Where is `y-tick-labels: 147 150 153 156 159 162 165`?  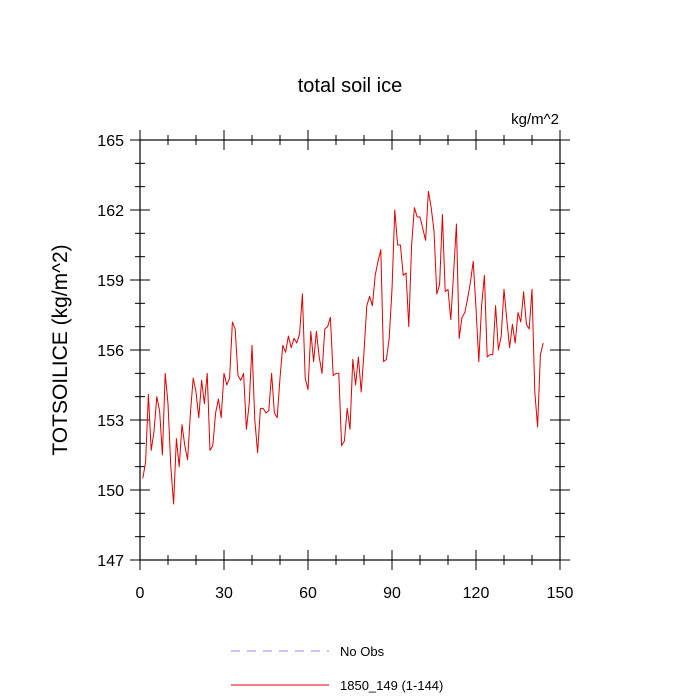 y-tick-labels: 147 150 153 156 159 162 165 is located at coordinates (110, 351).